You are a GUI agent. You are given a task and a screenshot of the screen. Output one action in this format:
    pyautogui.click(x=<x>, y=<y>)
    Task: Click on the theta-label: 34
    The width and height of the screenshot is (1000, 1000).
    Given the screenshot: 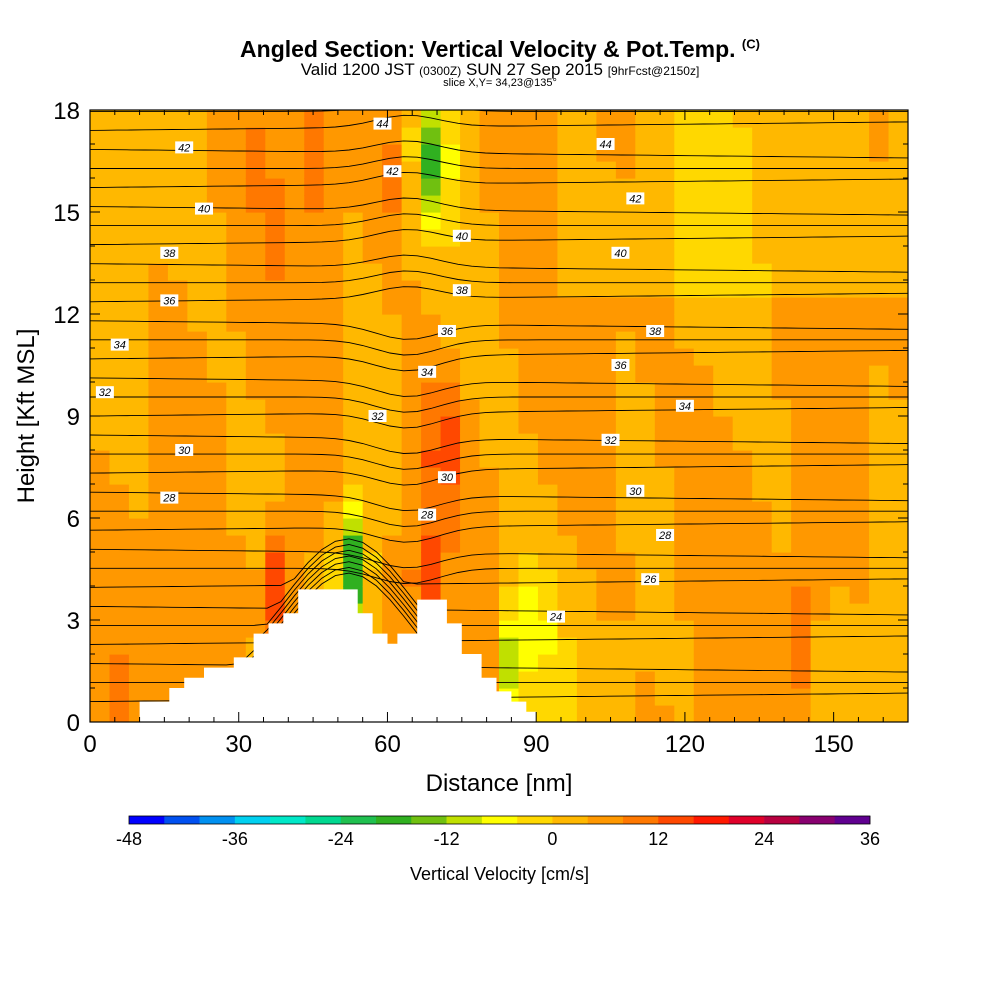 What is the action you would take?
    pyautogui.click(x=684, y=406)
    